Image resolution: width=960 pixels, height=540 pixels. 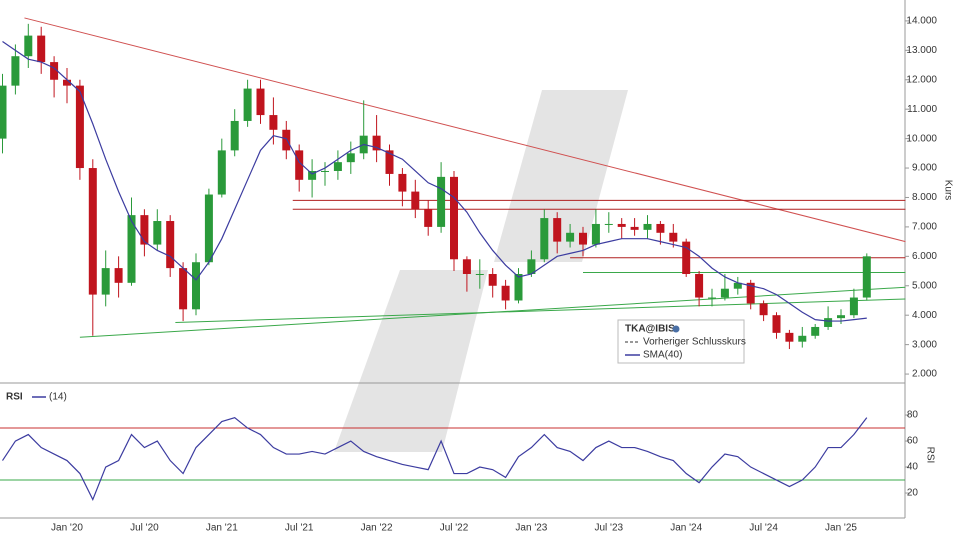 What do you see at coordinates (67, 528) in the screenshot?
I see `x-tick-label: Jan '20` at bounding box center [67, 528].